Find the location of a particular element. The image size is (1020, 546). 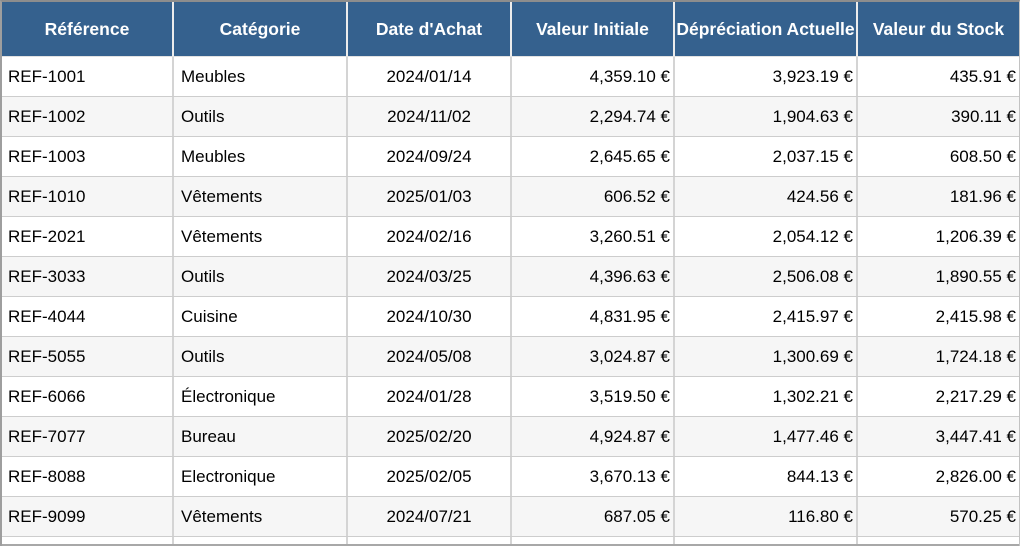

cell-valeur-initiale: 3,024.87 € is located at coordinates (593, 356).